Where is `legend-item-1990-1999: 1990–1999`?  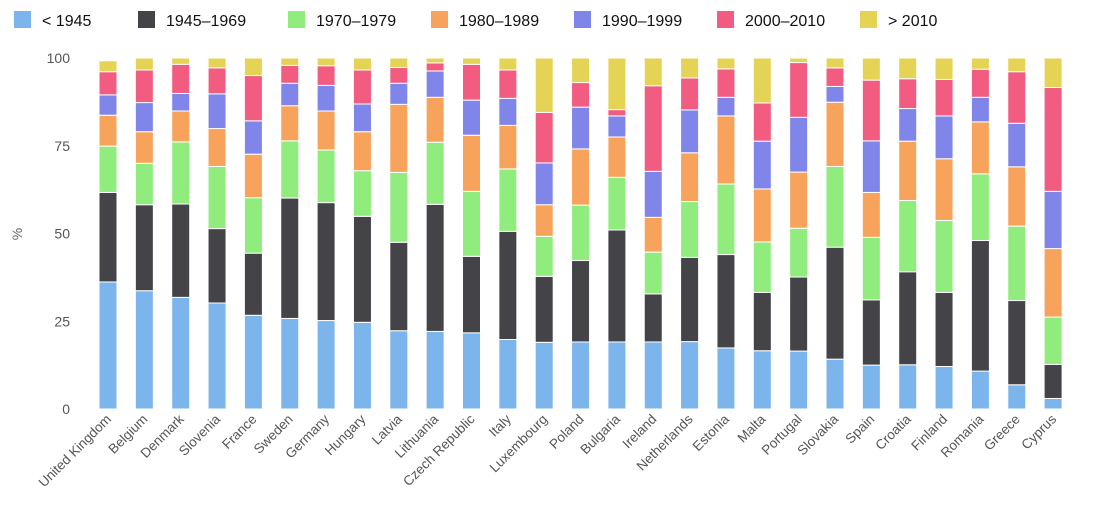
legend-item-1990-1999: 1990–1999 is located at coordinates (628, 20).